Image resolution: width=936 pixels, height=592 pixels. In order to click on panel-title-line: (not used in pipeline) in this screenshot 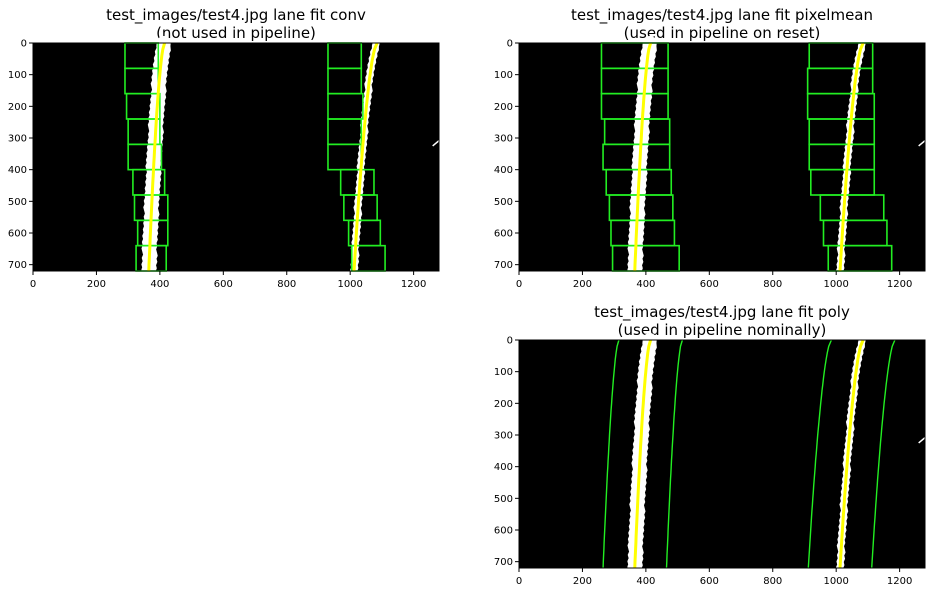, I will do `click(236, 33)`.